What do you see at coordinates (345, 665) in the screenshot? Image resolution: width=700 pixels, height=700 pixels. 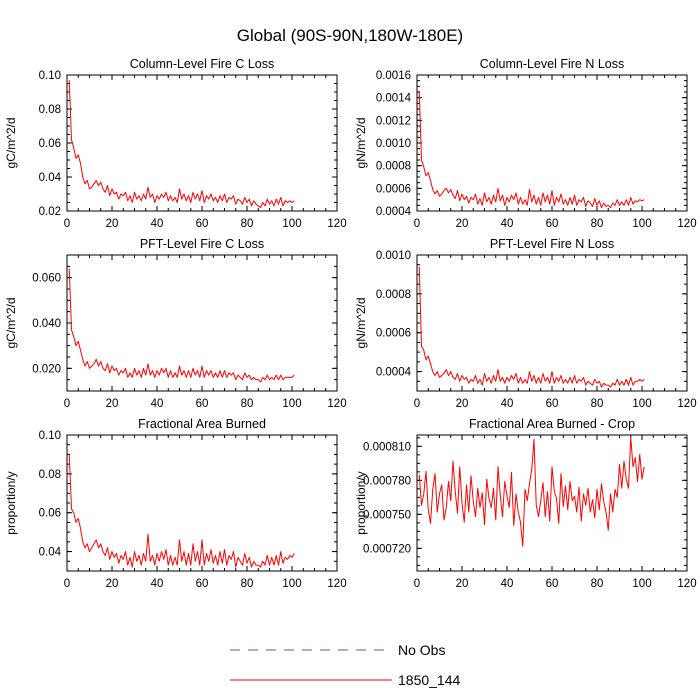 I see `legend: No Obs 1850_144` at bounding box center [345, 665].